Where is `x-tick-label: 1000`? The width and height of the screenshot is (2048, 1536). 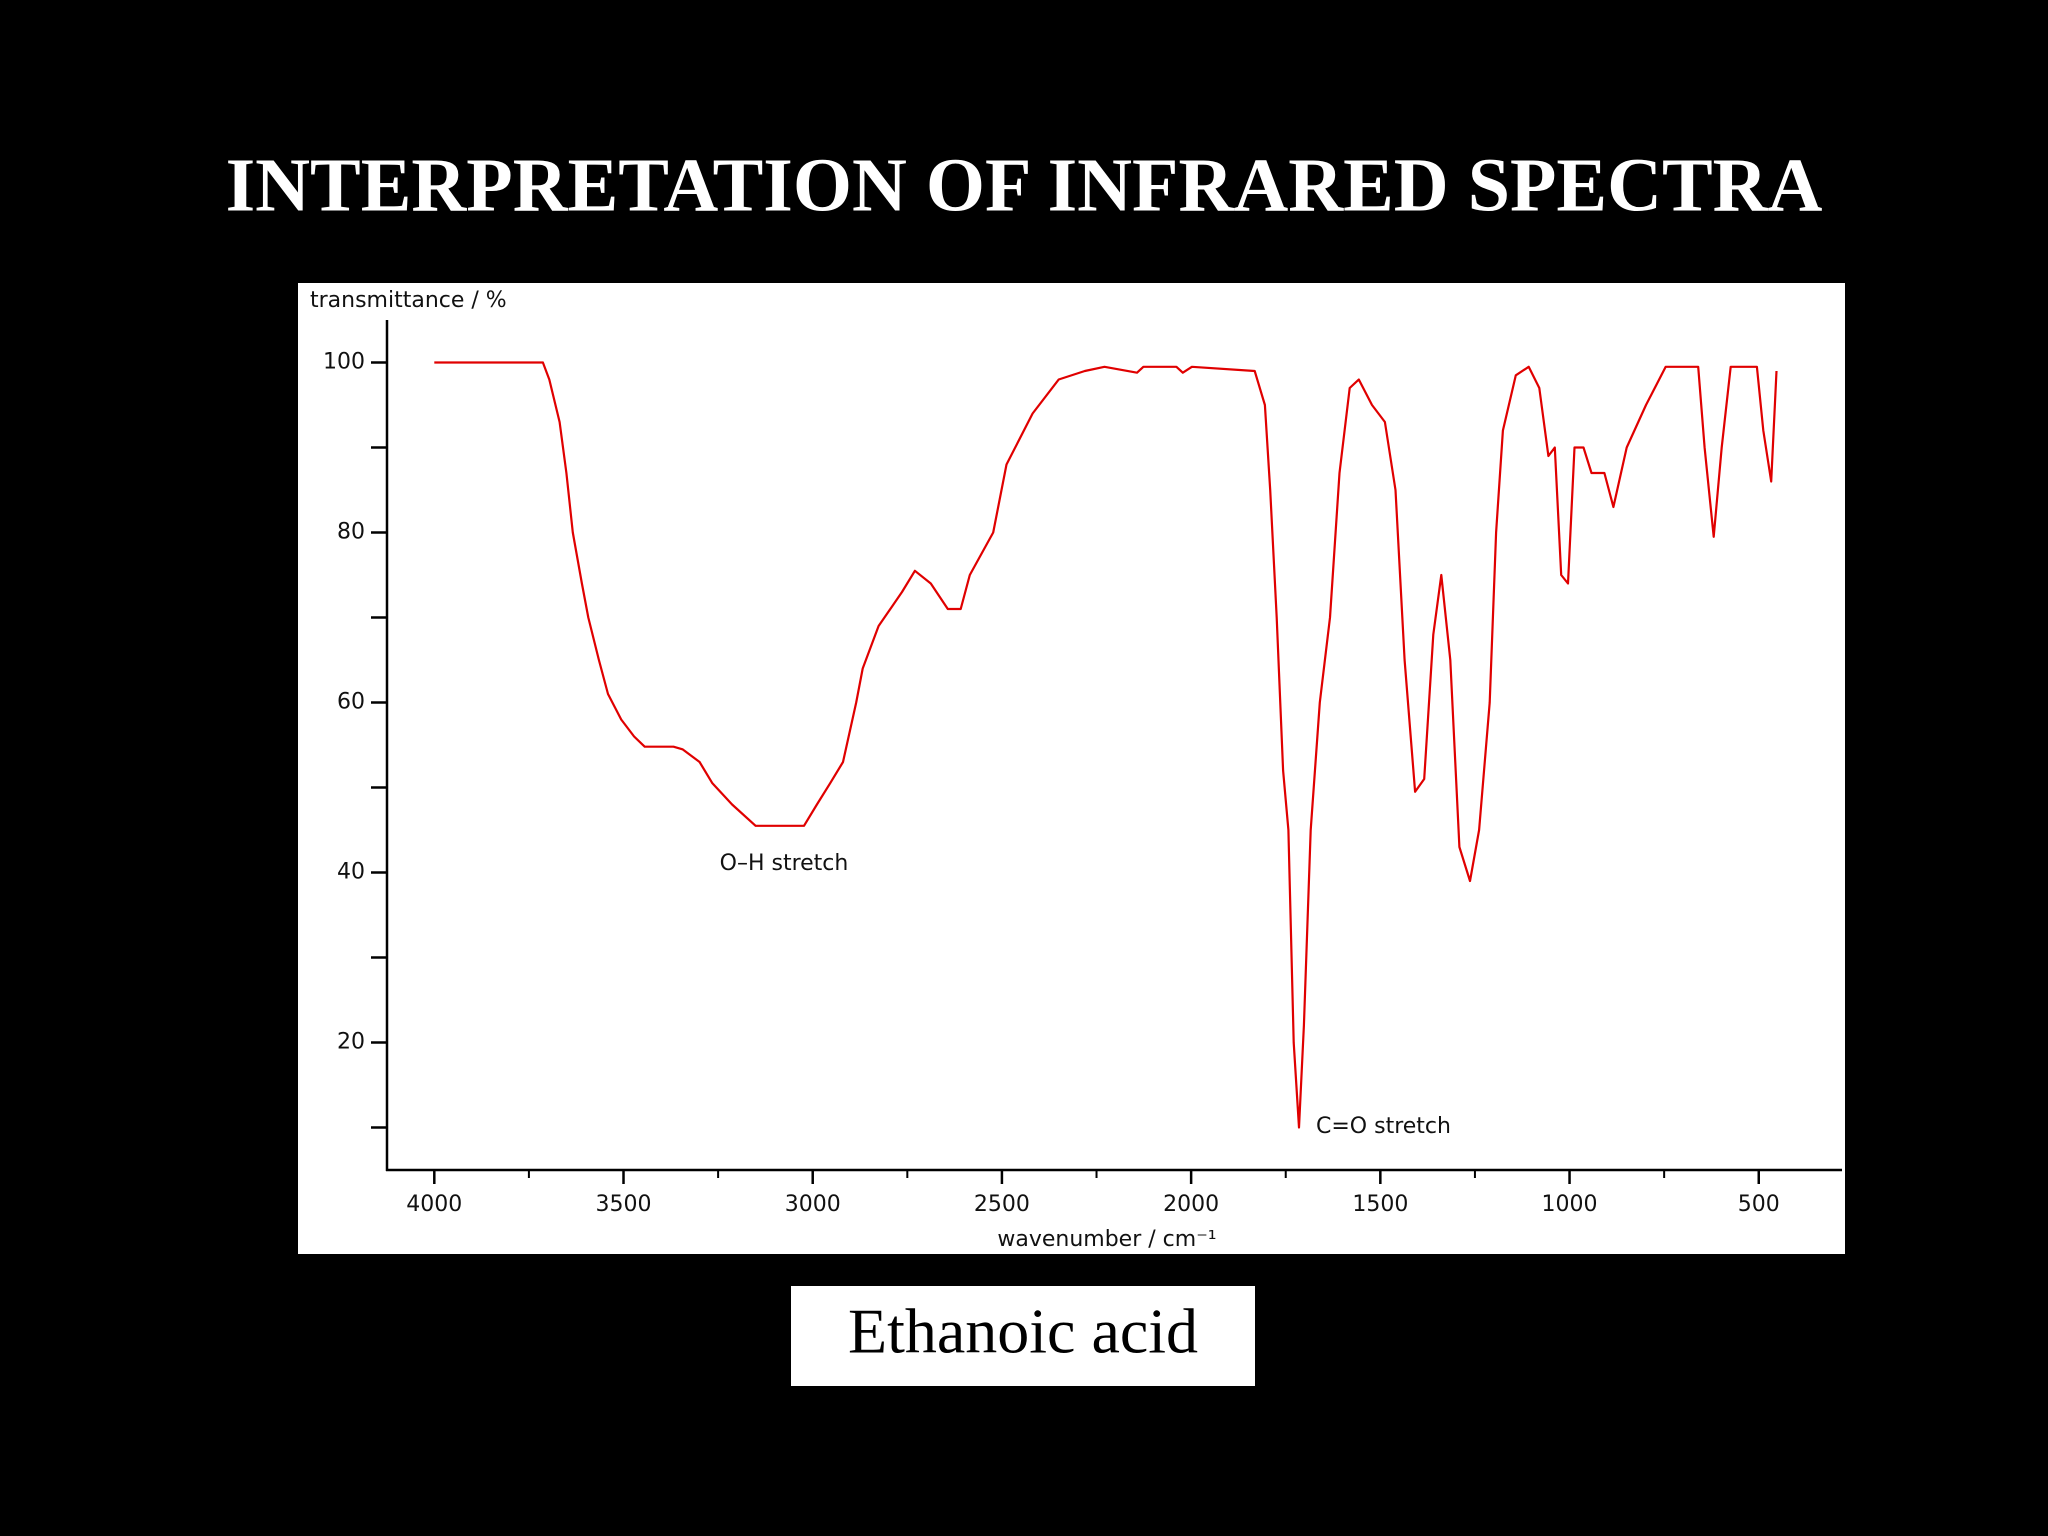
x-tick-label: 1000 is located at coordinates (1570, 1204).